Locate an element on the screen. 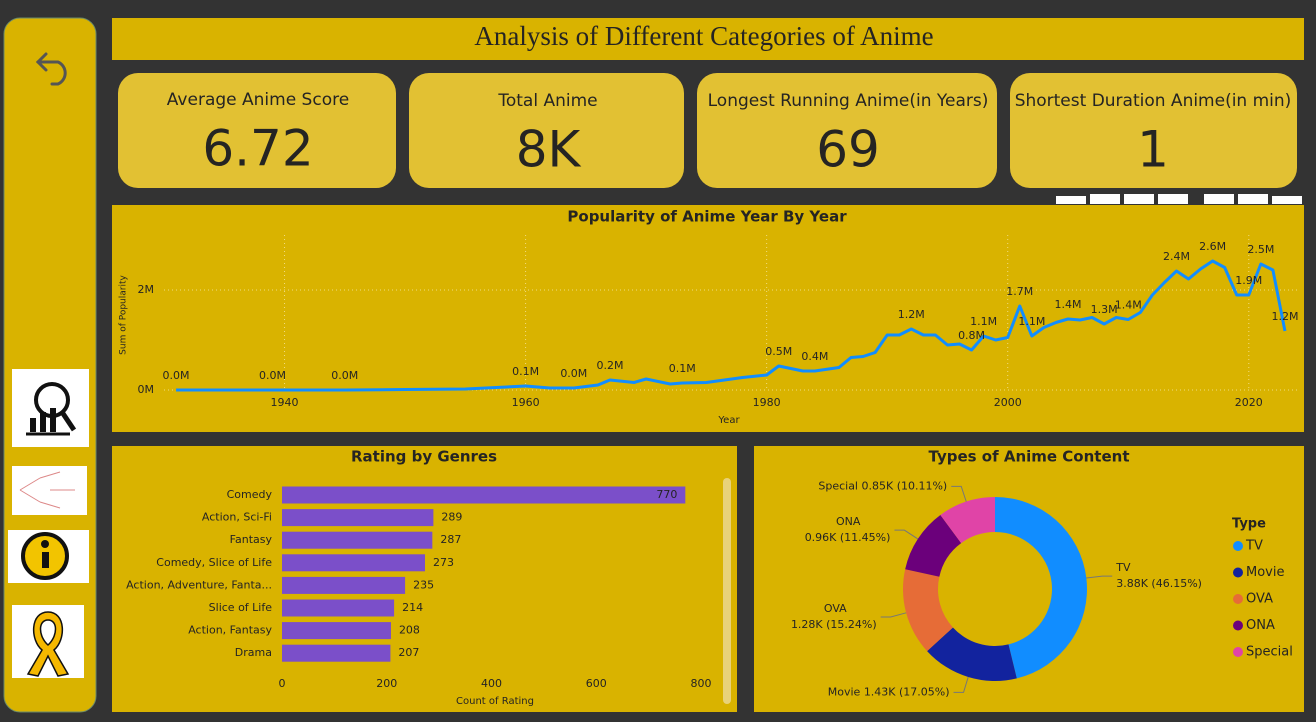  legend-title: Type is located at coordinates (1249, 524).